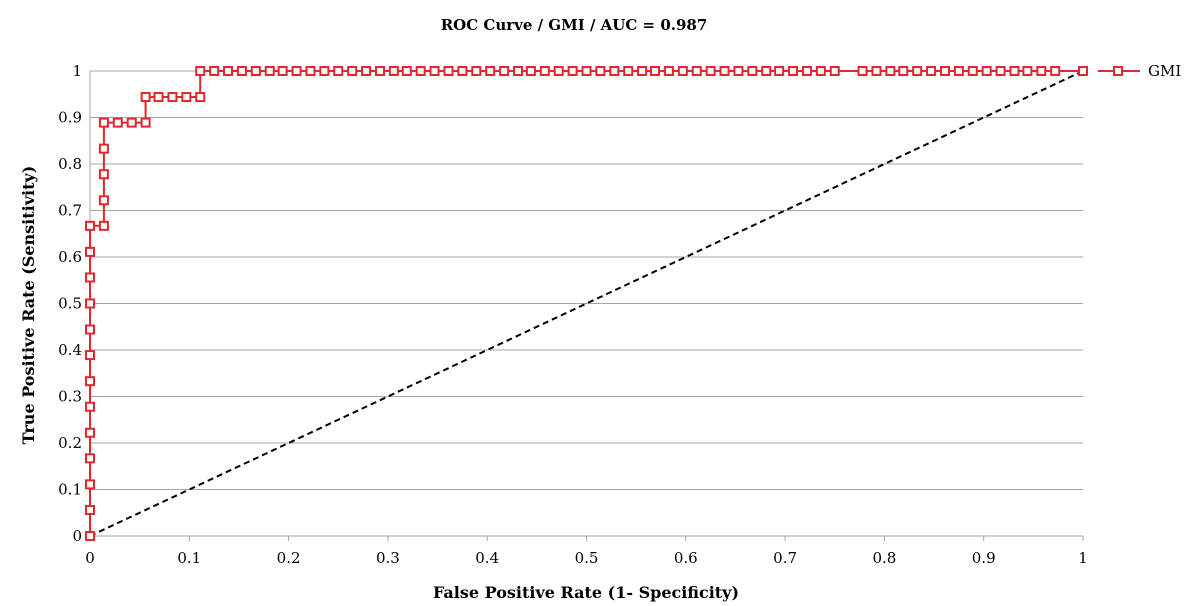 The height and width of the screenshot is (606, 1198). What do you see at coordinates (77, 536) in the screenshot?
I see `y-tick-label: 0` at bounding box center [77, 536].